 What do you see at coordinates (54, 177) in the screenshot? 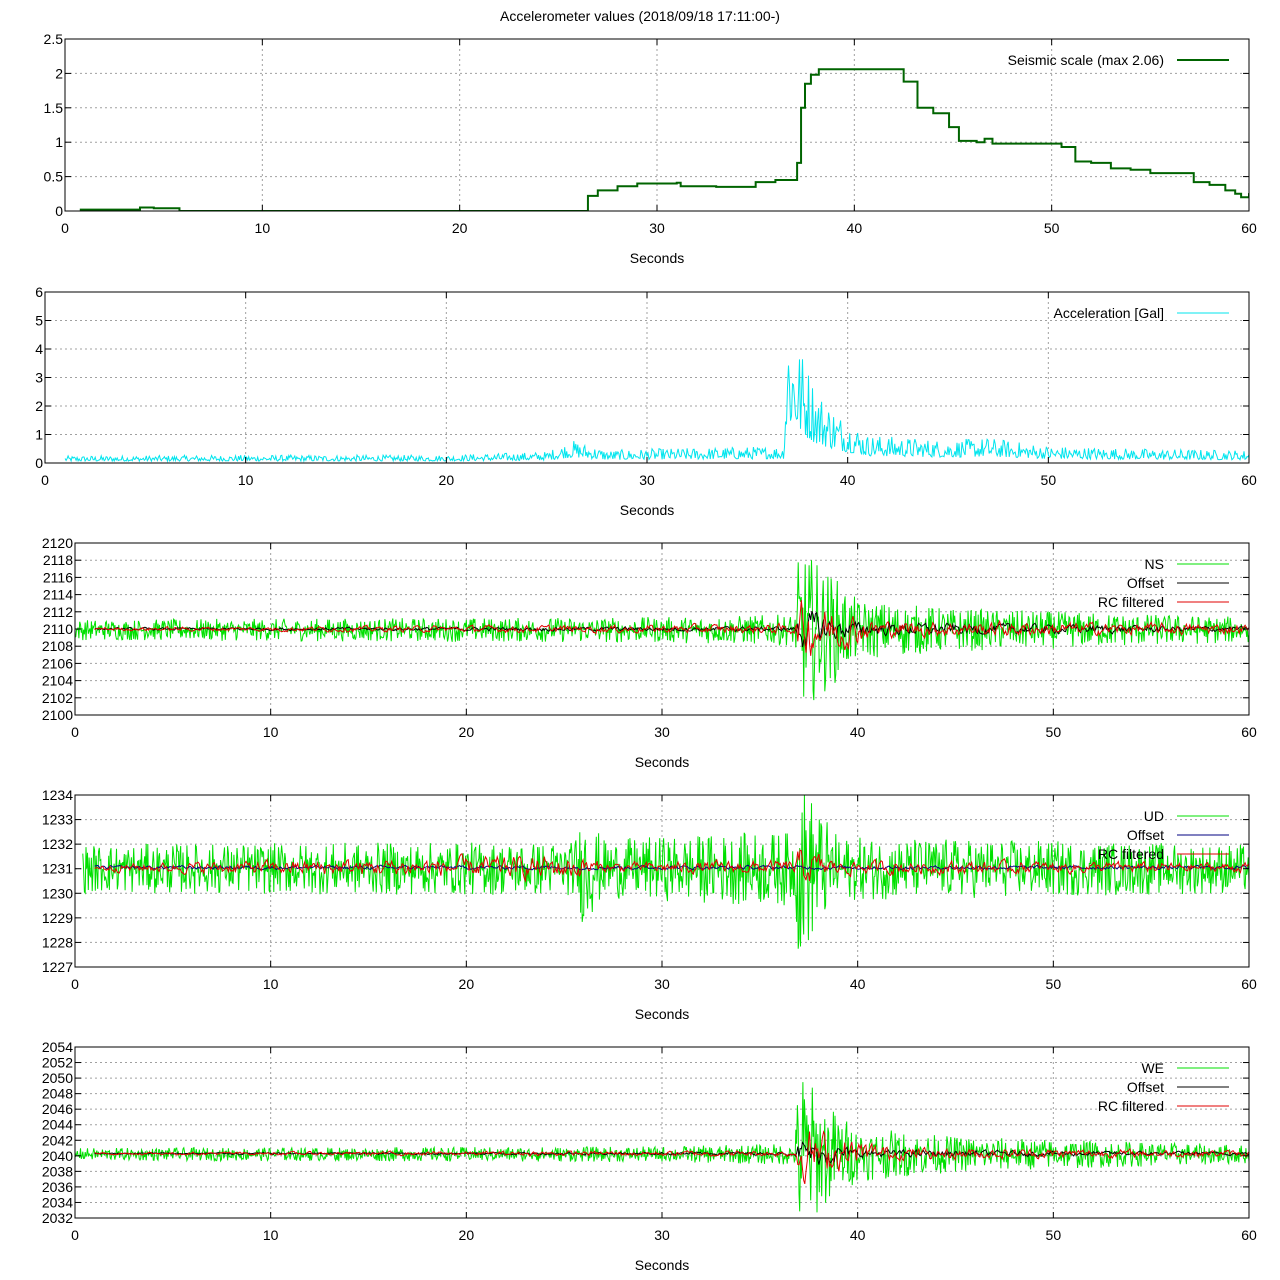
I see `y-tick-label: 0.5` at bounding box center [54, 177].